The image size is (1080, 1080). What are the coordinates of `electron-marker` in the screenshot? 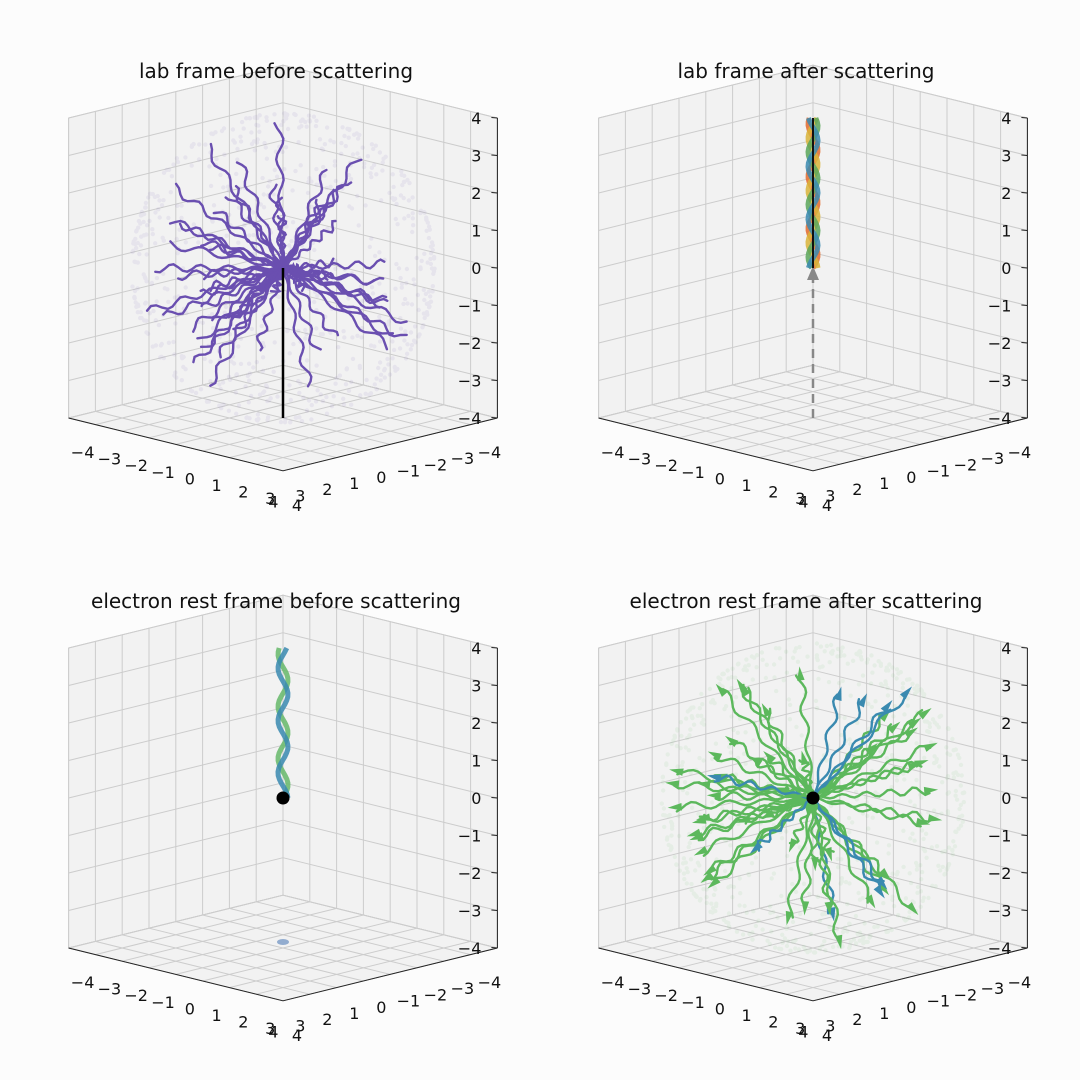 It's located at (283, 798).